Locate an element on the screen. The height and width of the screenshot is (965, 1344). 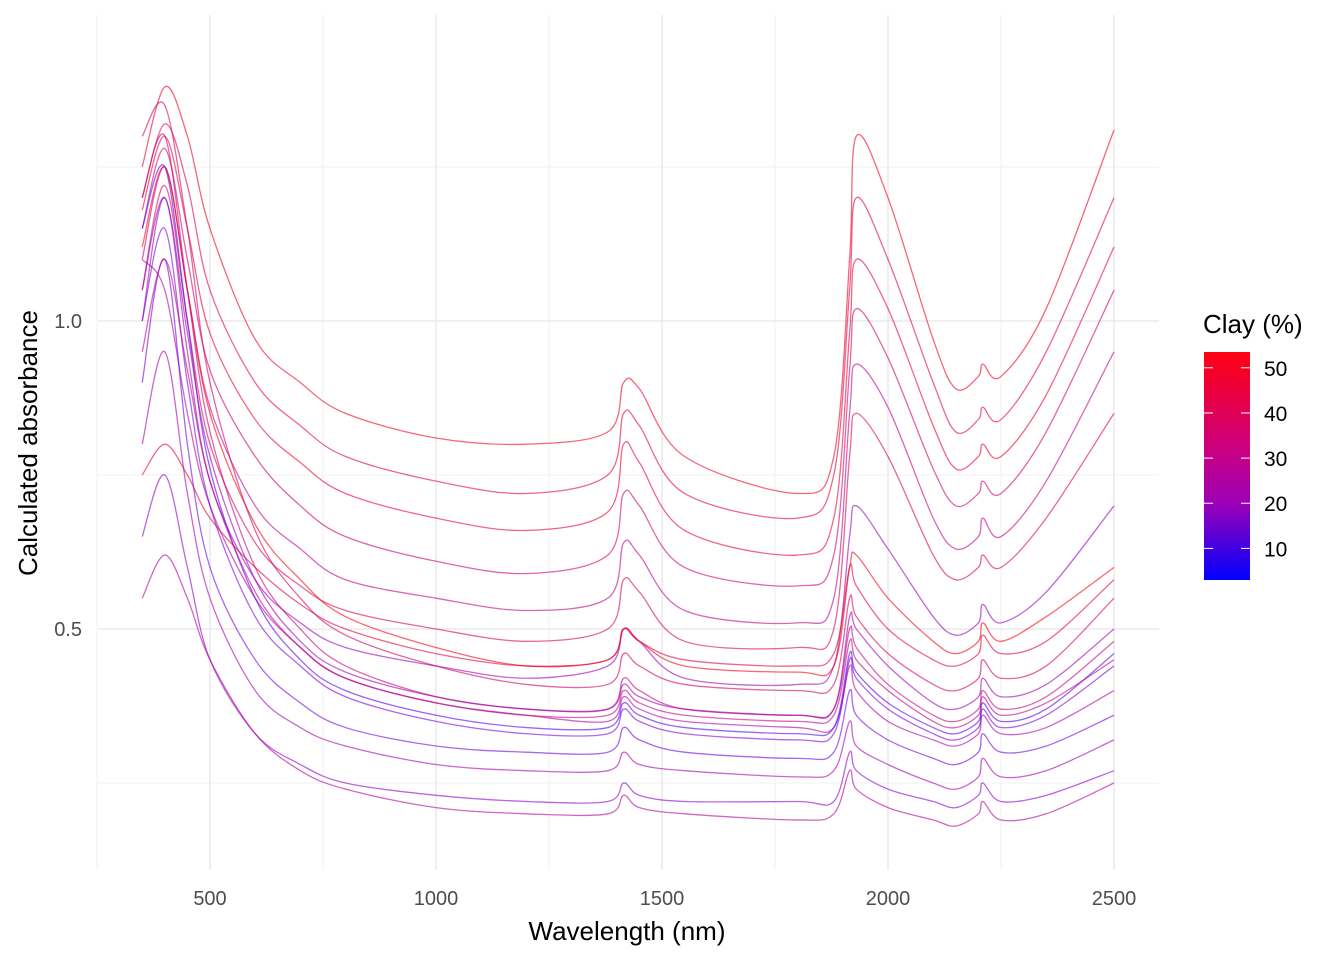
y-tick-label: 1.0 is located at coordinates (68, 322).